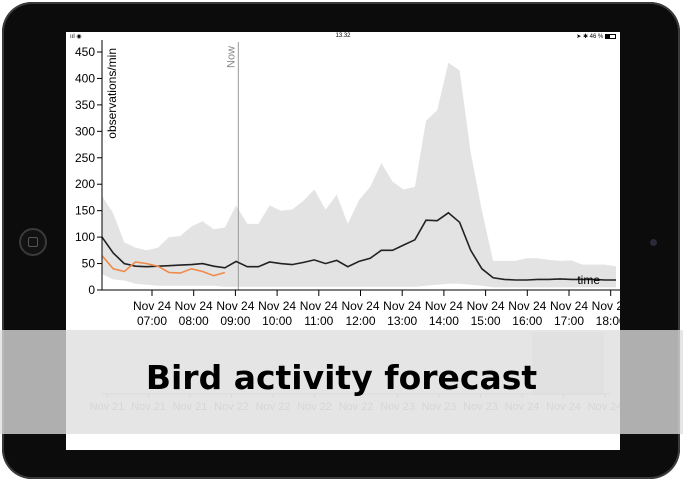 The height and width of the screenshot is (481, 683). Describe the element at coordinates (585, 37) in the screenshot. I see `bluetooth-icon: ✱` at that location.